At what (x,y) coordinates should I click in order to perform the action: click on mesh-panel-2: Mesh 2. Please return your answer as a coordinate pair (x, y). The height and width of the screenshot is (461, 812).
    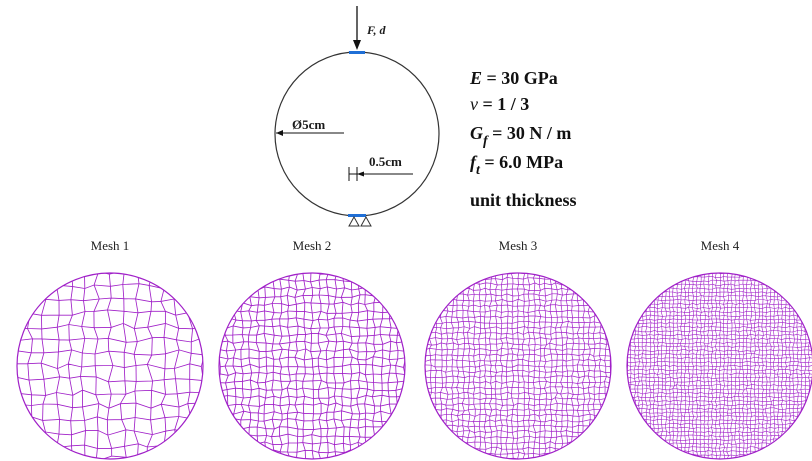
    Looking at the image, I should click on (312, 349).